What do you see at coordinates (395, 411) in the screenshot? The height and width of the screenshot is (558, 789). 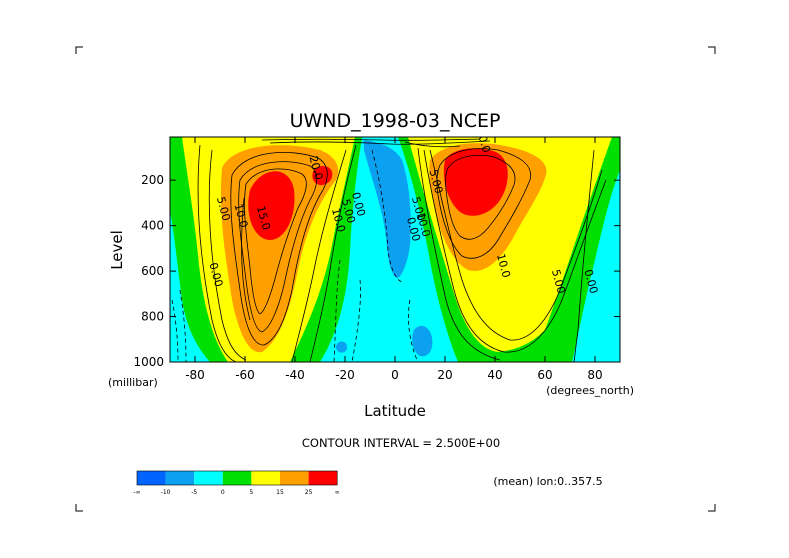 I see `x-axis-title: Latitude` at bounding box center [395, 411].